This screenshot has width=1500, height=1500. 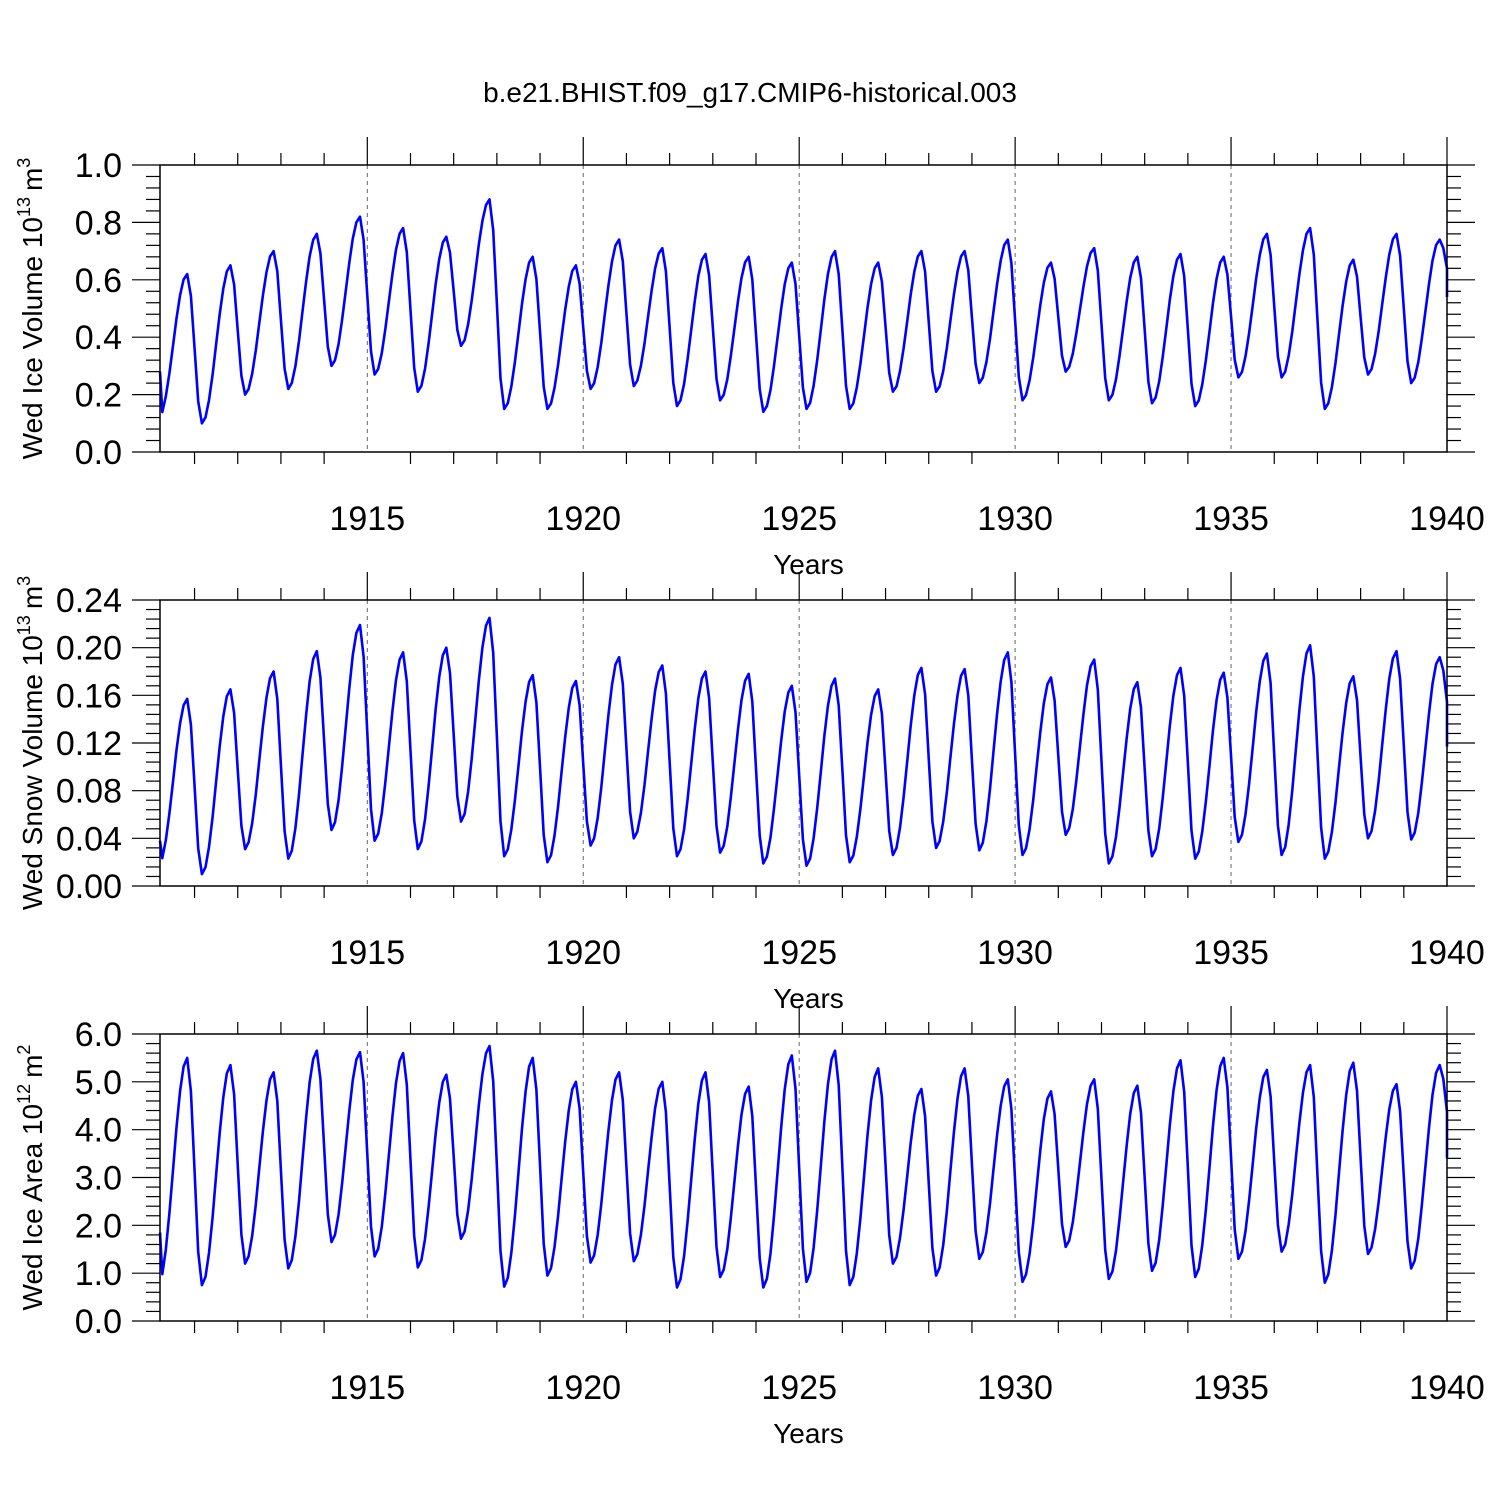 I want to click on y-axis-label-exp: 12, so click(x=24, y=1094).